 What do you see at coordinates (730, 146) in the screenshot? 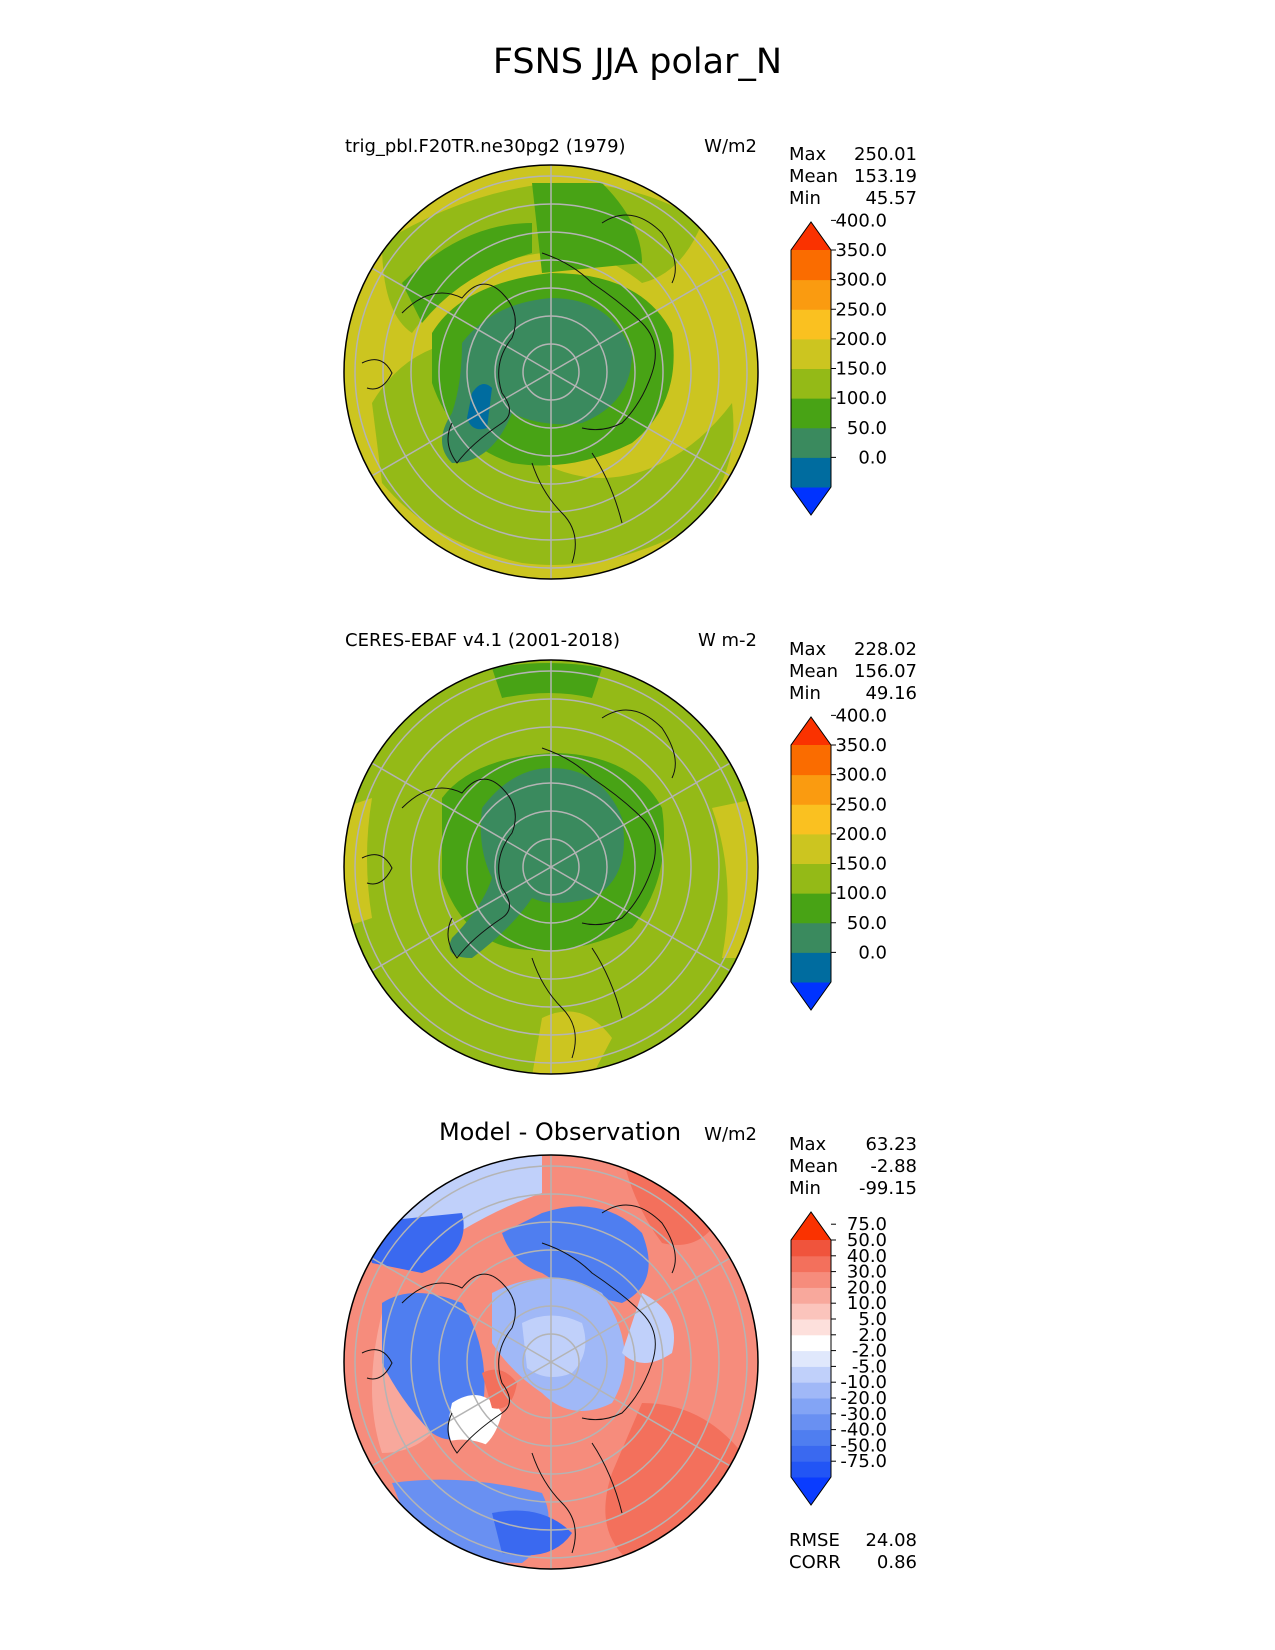
I see `panel-units-model: W/m2` at bounding box center [730, 146].